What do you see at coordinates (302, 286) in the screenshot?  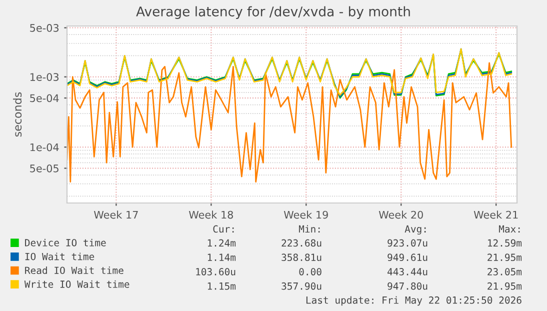 I see `text: 357.90u` at bounding box center [302, 286].